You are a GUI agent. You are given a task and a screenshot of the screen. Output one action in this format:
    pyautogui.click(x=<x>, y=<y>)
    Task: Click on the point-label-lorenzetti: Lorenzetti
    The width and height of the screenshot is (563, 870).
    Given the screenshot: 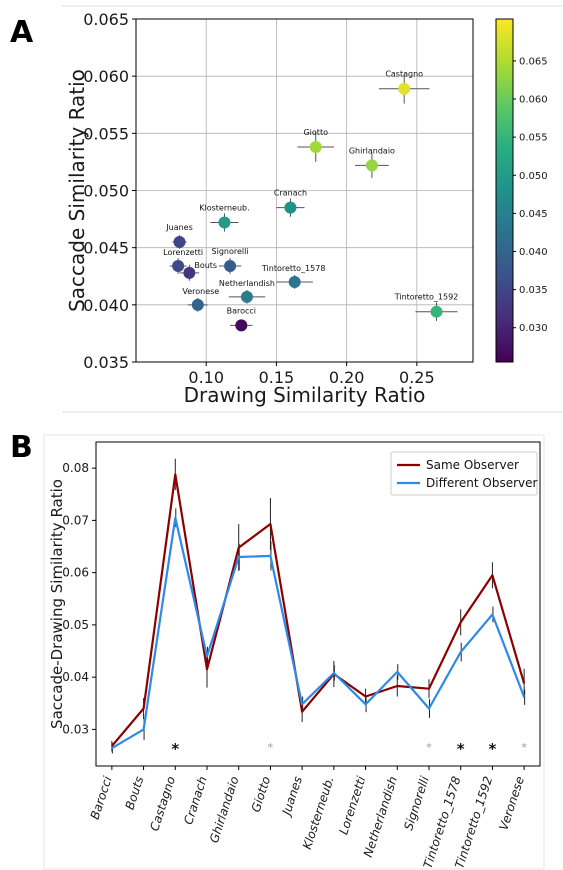 What is the action you would take?
    pyautogui.click(x=183, y=252)
    